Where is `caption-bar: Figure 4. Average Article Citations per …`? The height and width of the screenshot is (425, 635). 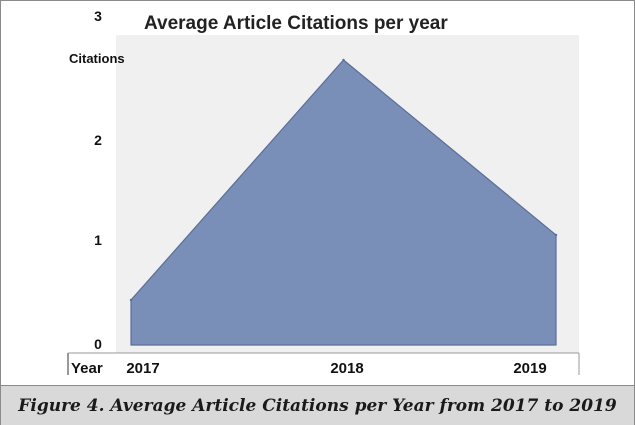 caption-bar: Figure 4. Average Article Citations per … is located at coordinates (317, 405).